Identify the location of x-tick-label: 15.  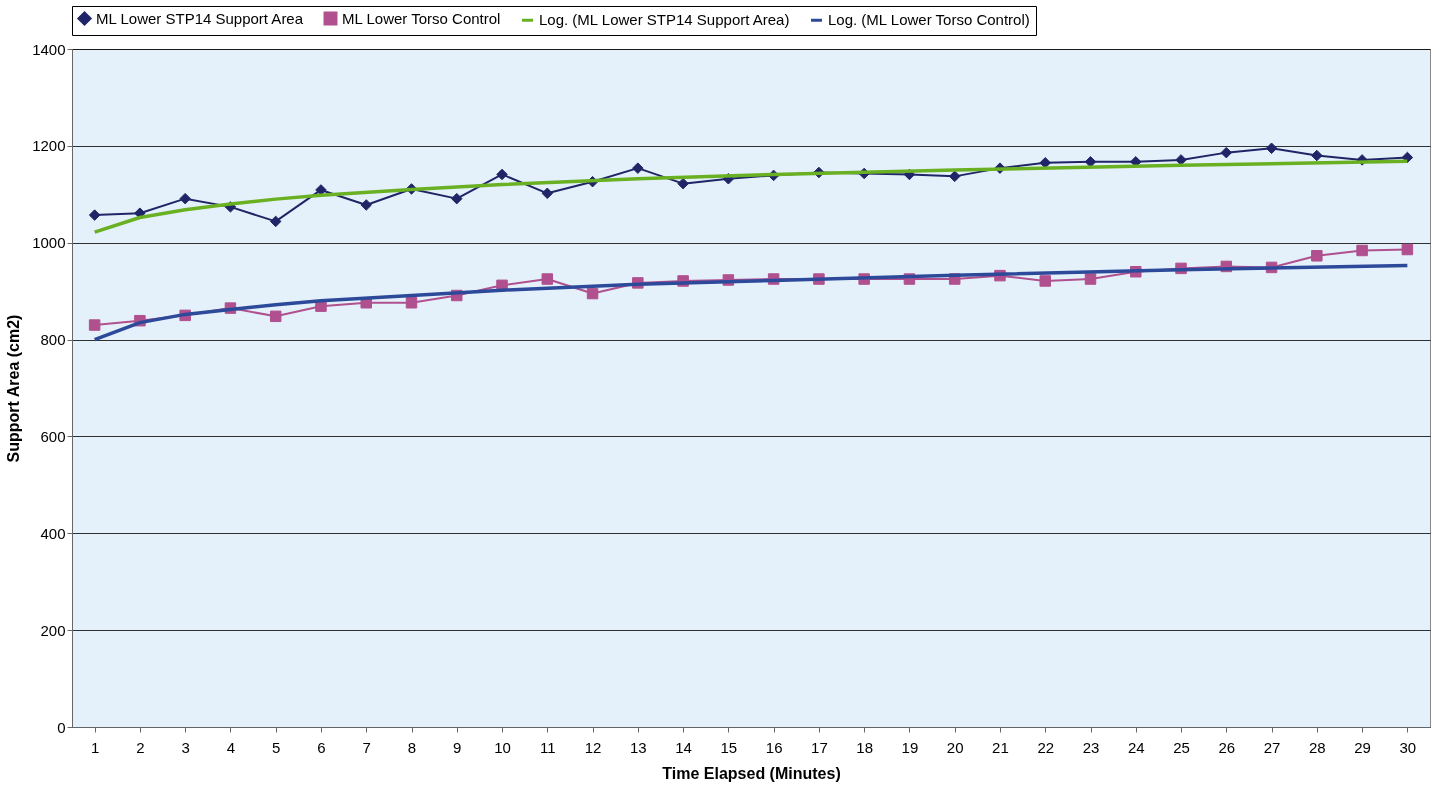
(729, 747).